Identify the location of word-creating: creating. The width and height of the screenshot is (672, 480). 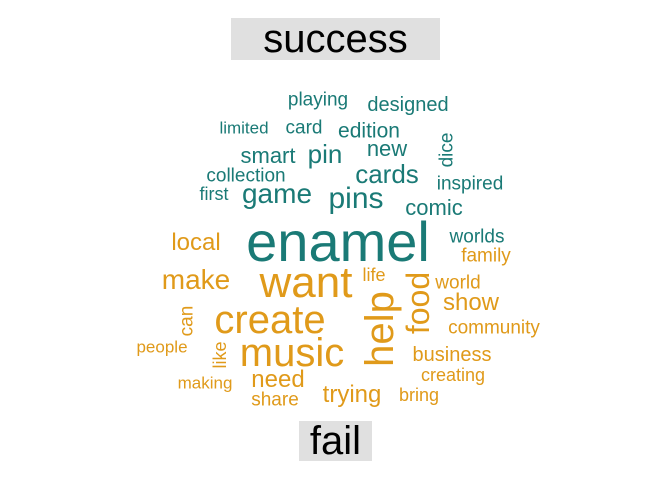
(453, 375).